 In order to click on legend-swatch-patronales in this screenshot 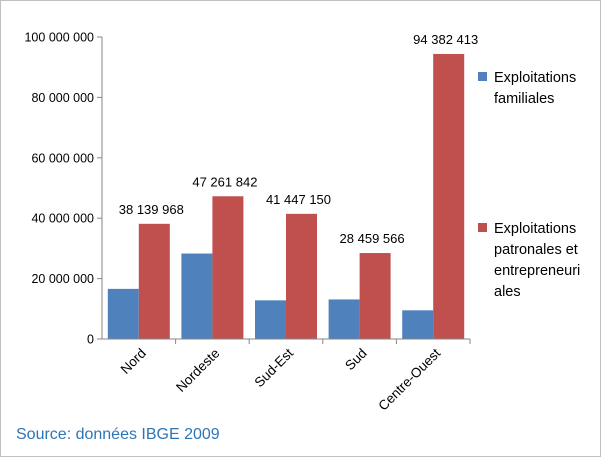, I will do `click(482, 227)`.